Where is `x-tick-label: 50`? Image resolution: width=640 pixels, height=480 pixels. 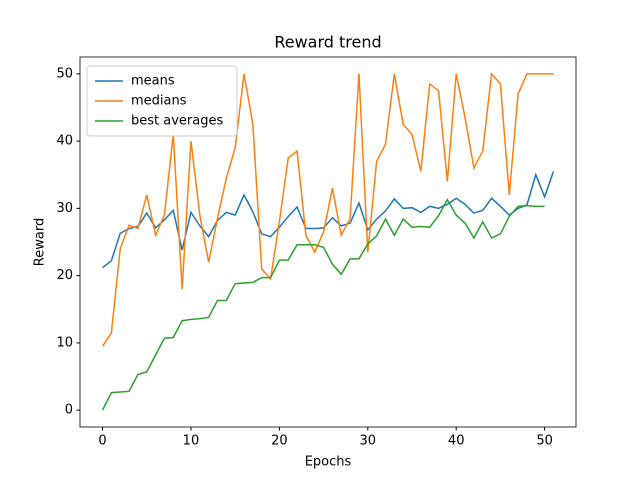 x-tick-label: 50 is located at coordinates (544, 441).